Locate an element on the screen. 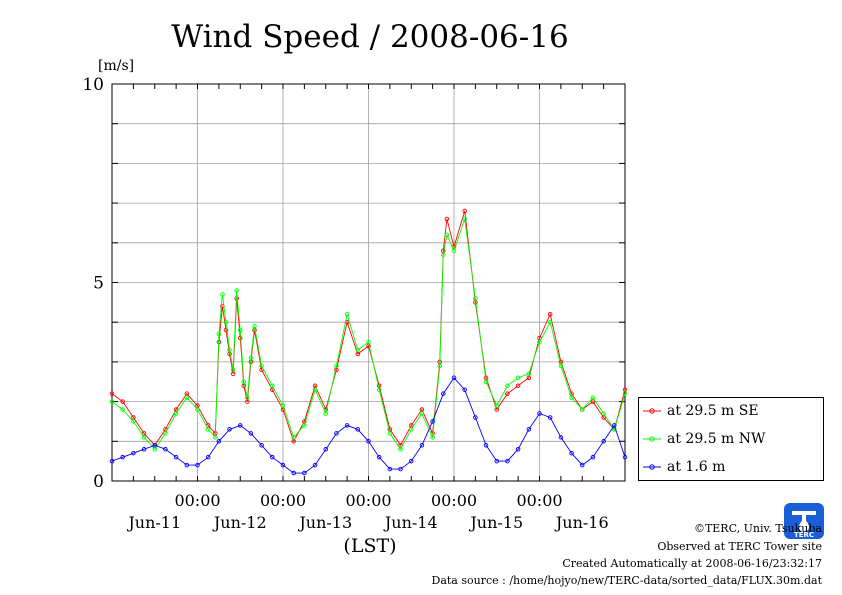 This screenshot has height=595, width=842. x-day-label: Jun-15 is located at coordinates (495, 522).